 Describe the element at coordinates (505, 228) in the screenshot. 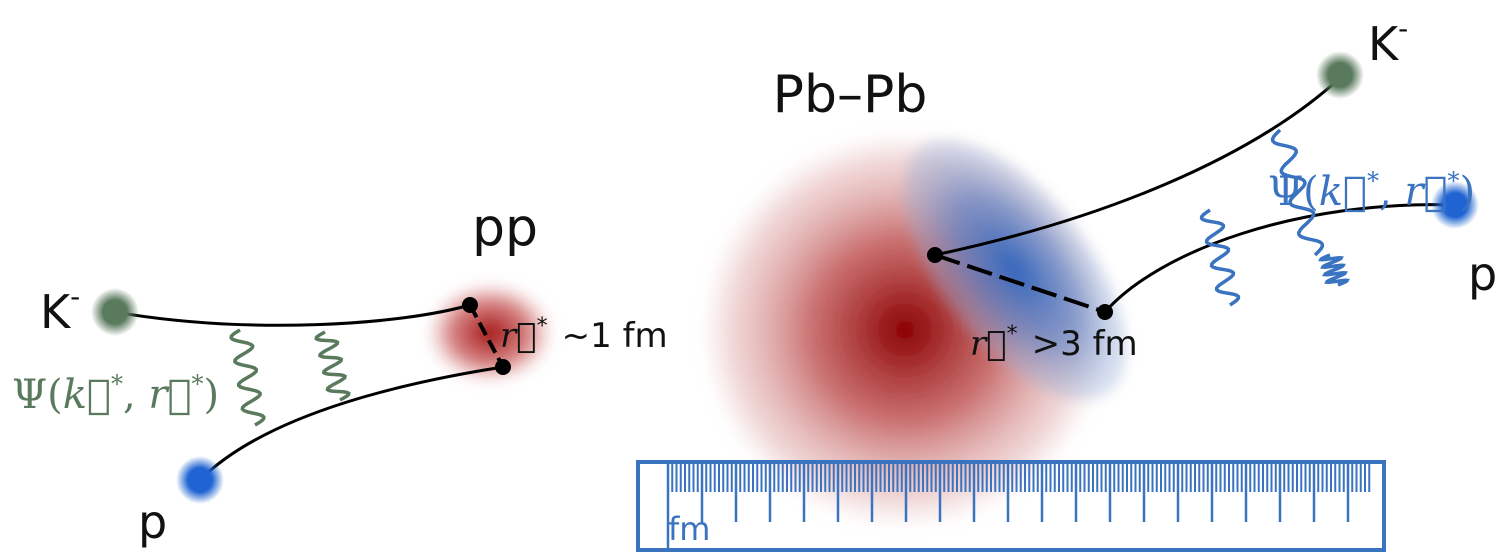

I see `system-label: pp` at that location.